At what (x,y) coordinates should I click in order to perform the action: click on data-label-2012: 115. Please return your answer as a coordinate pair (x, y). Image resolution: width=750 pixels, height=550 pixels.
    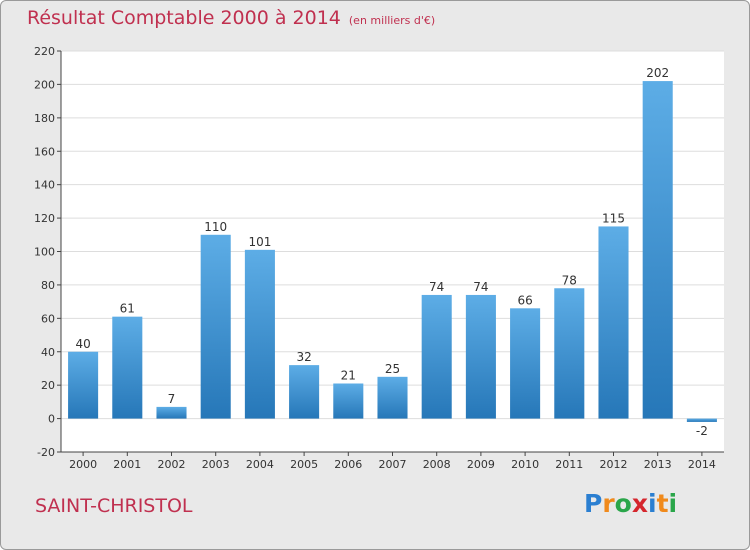
    Looking at the image, I should click on (613, 218).